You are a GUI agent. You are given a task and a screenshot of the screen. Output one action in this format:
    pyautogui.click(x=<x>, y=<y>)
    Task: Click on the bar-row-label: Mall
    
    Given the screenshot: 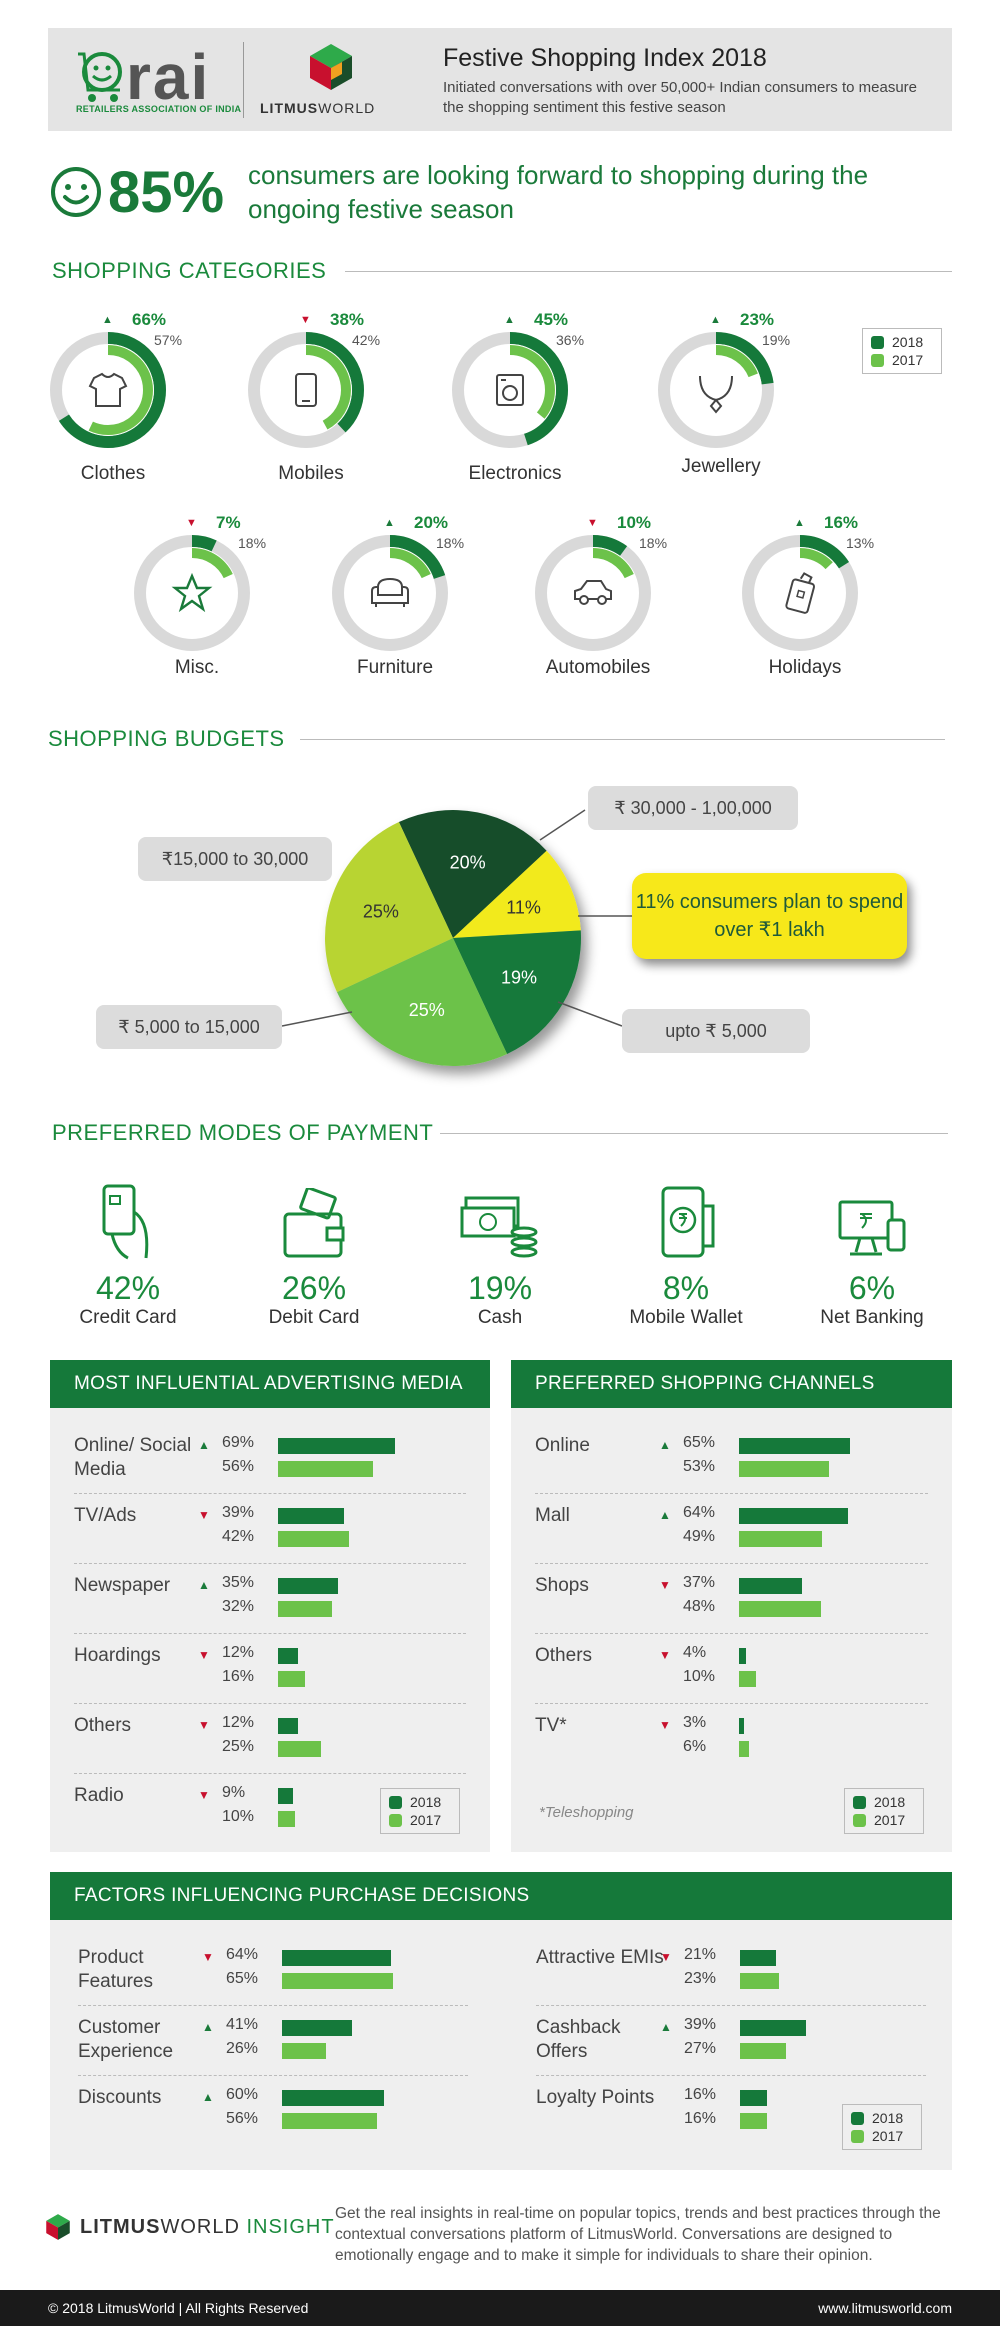 What is the action you would take?
    pyautogui.click(x=552, y=1515)
    